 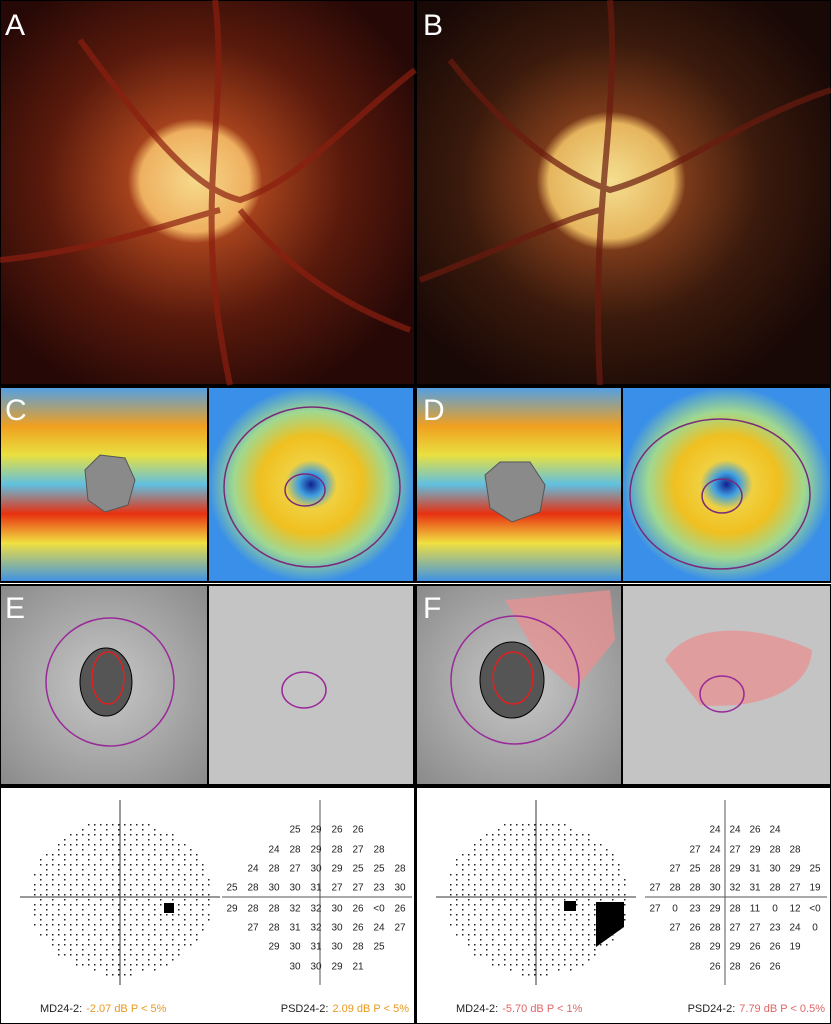 I want to click on threshold-value: 24, so click(x=715, y=850).